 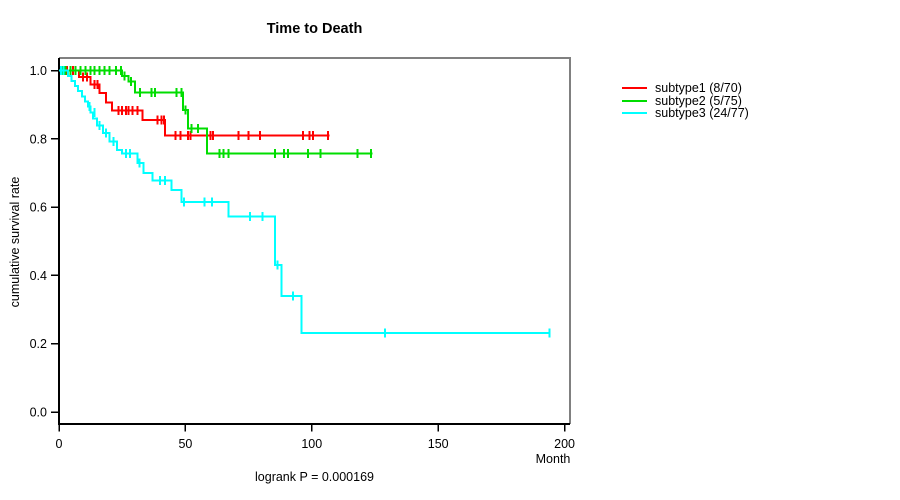 What do you see at coordinates (314, 29) in the screenshot?
I see `chart-title: Time to Death` at bounding box center [314, 29].